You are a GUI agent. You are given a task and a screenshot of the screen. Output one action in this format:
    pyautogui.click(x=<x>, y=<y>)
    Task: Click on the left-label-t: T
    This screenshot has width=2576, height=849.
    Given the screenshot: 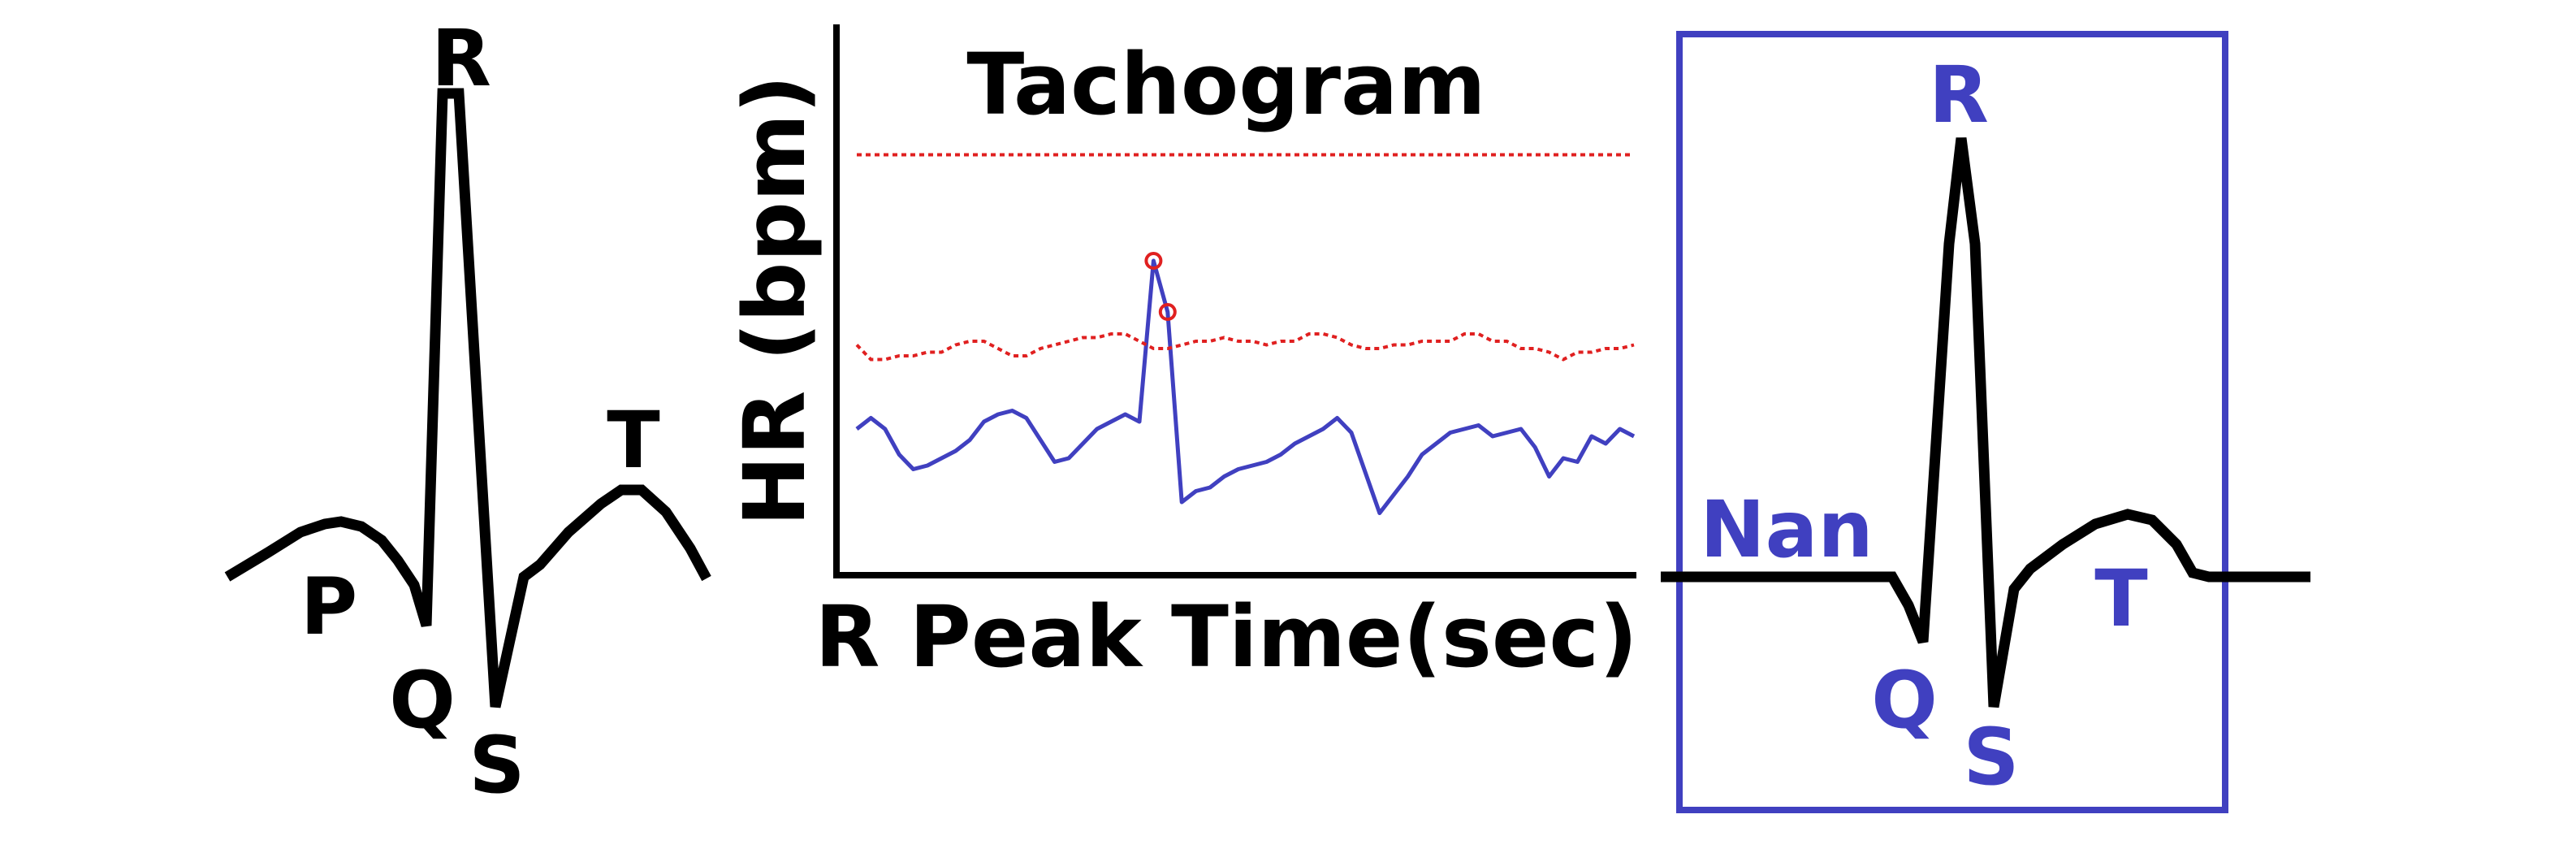 What is the action you would take?
    pyautogui.click(x=633, y=441)
    